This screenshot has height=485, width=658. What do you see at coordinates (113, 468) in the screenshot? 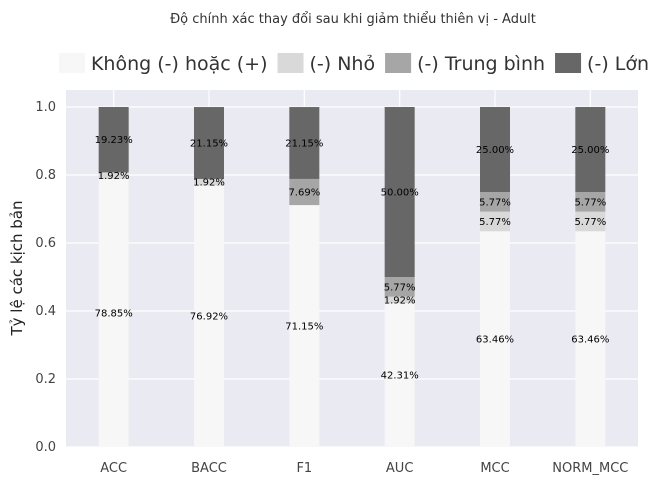
I see `x-tick-label: ACC` at bounding box center [113, 468].